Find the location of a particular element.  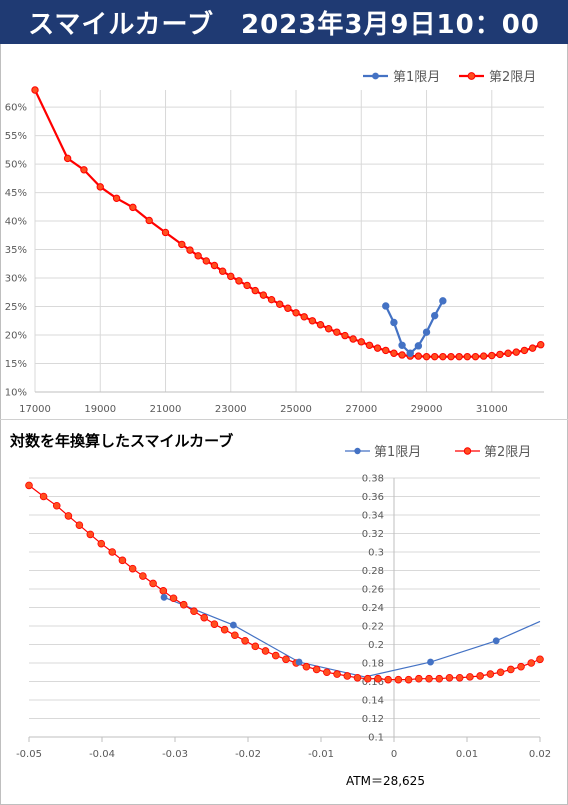

chart1-legend-label-2: 第2限月 is located at coordinates (512, 77).